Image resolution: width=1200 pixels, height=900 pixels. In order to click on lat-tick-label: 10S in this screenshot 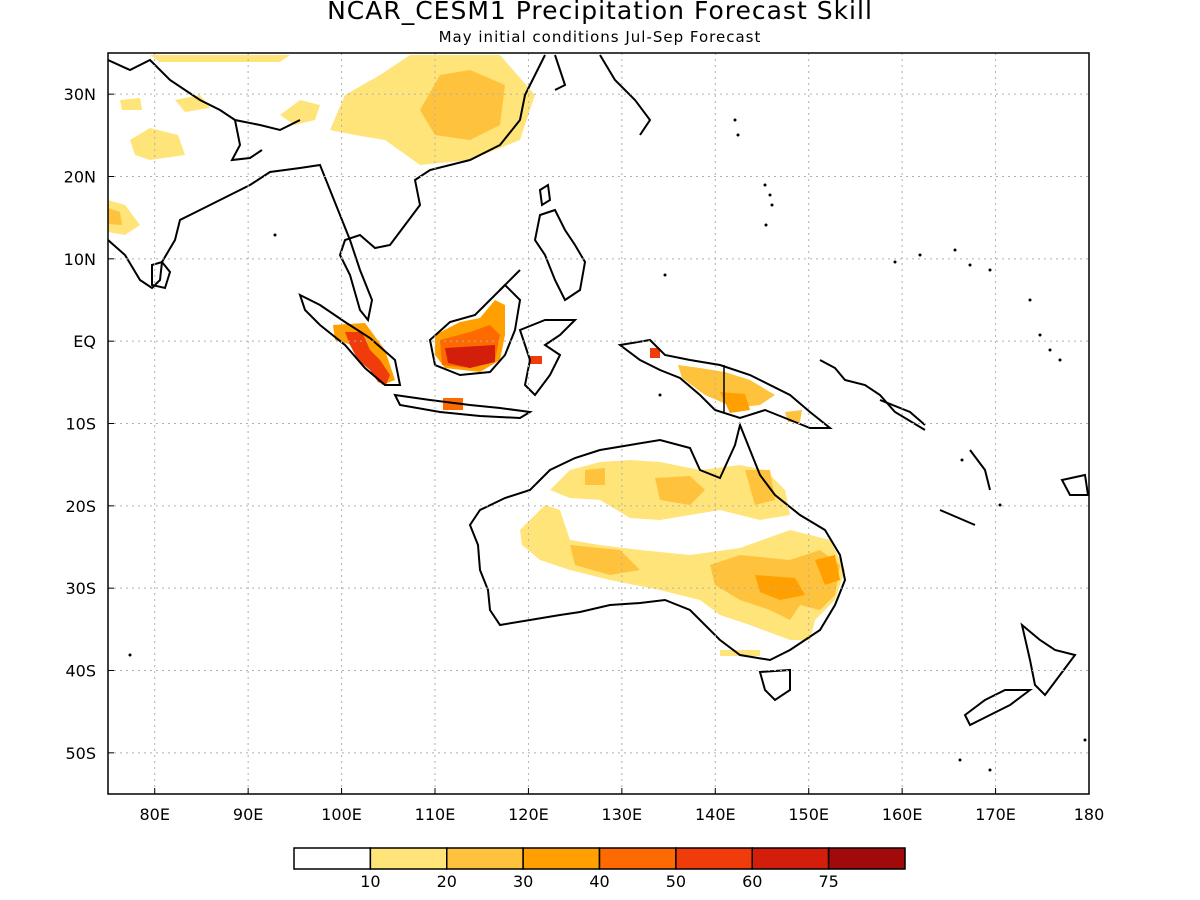, I will do `click(80, 424)`.